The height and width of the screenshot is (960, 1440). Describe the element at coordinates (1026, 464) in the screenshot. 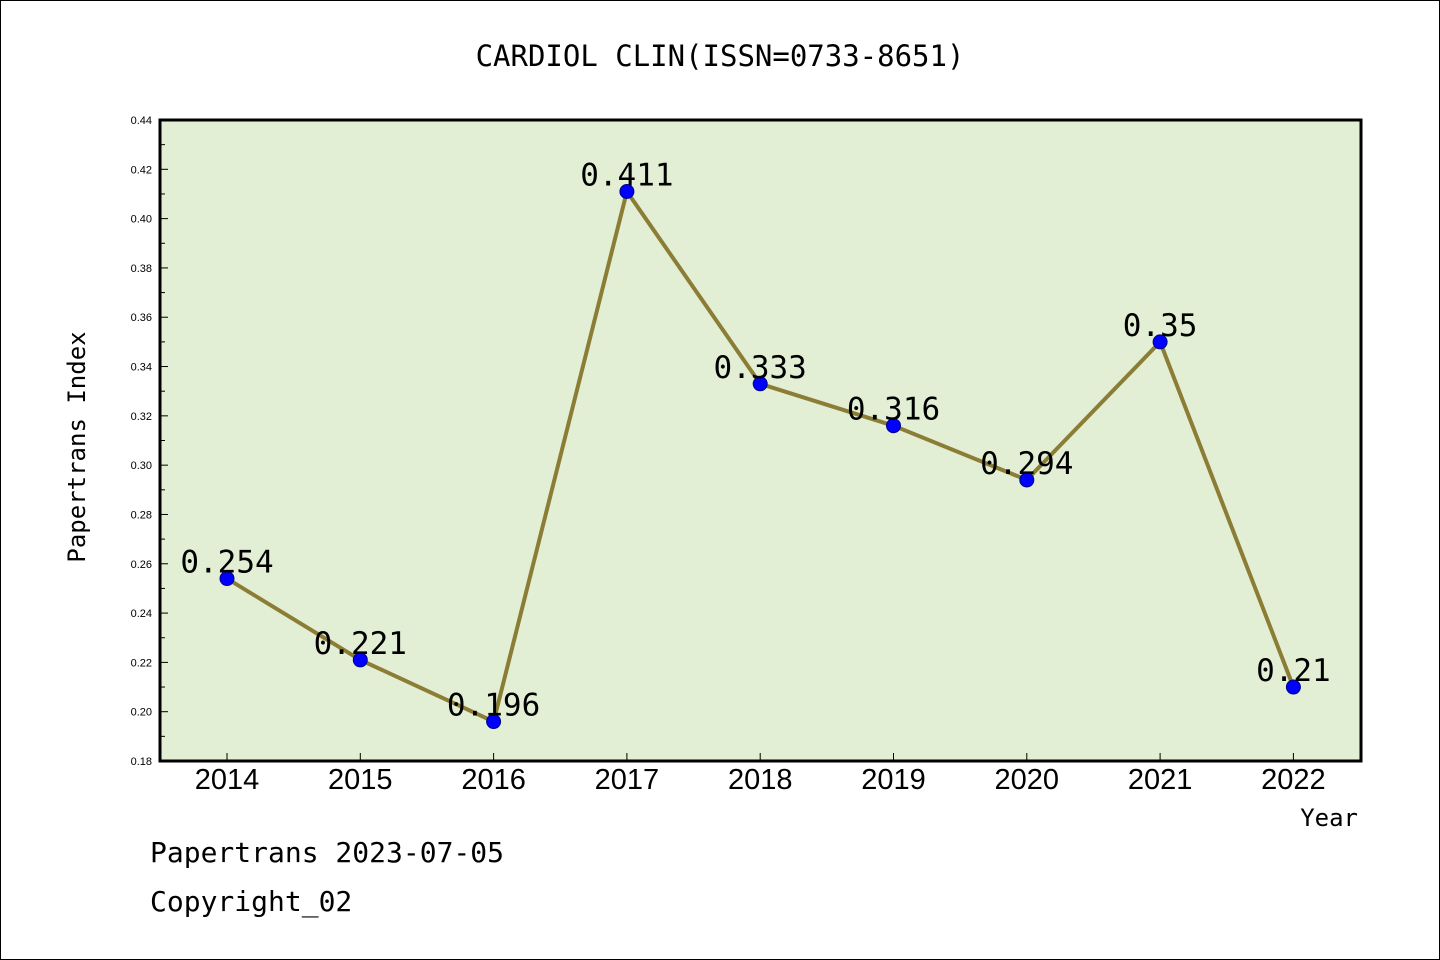

I see `data-label: 0.294` at that location.